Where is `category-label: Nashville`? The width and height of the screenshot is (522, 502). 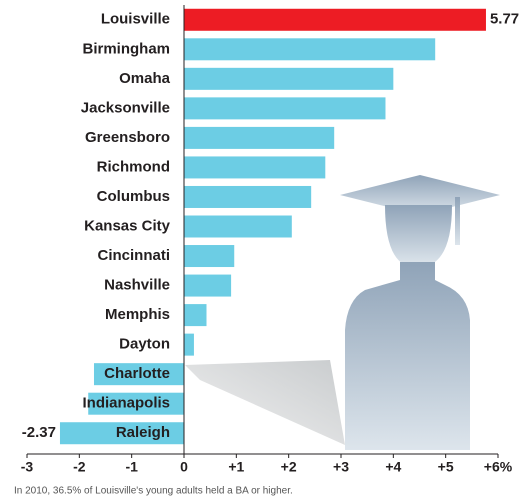
category-label: Nashville is located at coordinates (137, 285).